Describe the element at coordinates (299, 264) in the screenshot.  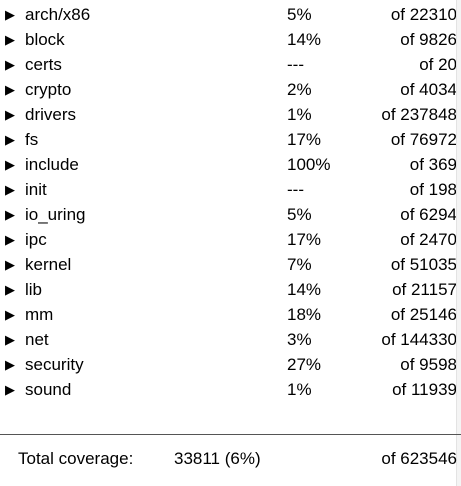
I see `coverage-percent: 7%` at that location.